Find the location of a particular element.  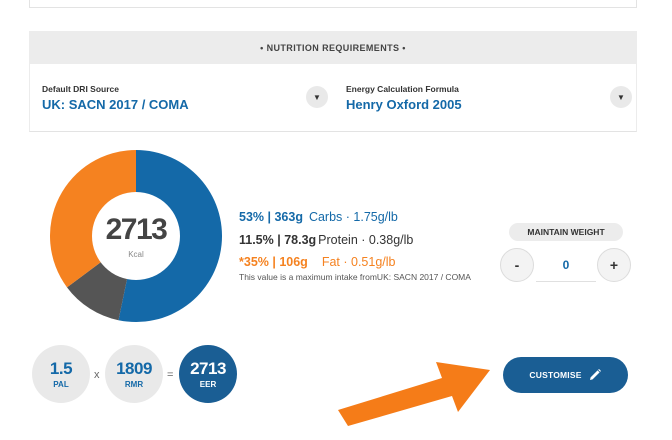

pal-circle: 1.5 PAL is located at coordinates (61, 374).